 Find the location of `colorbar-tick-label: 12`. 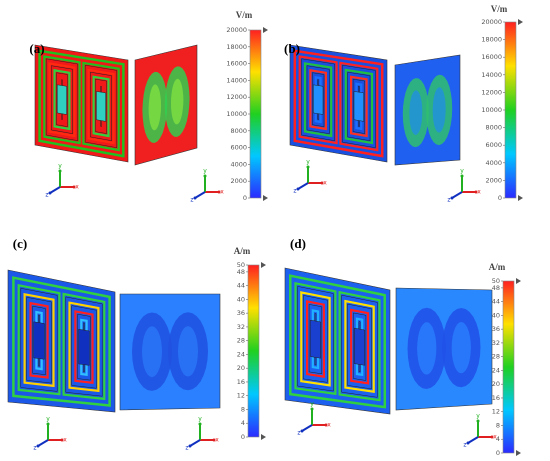

colorbar-tick-label: 12 is located at coordinates (496, 412).